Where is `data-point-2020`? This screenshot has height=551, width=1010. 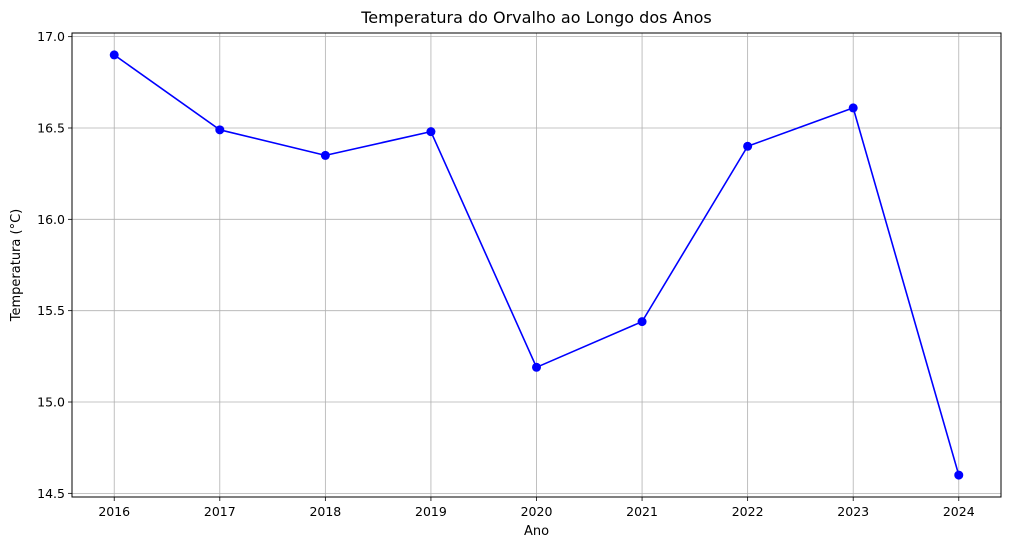 data-point-2020 is located at coordinates (536, 367).